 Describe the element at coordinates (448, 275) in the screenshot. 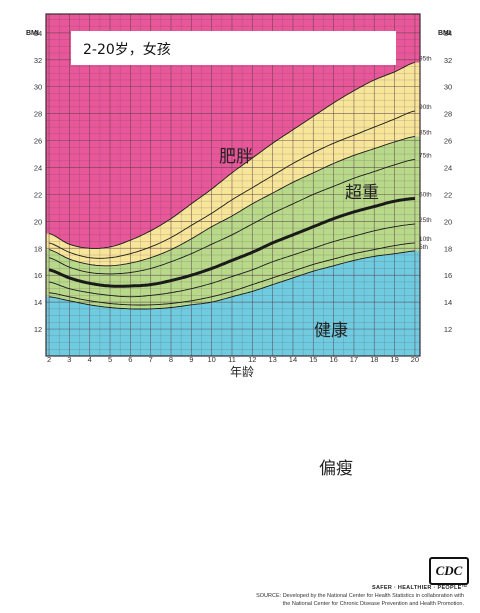

I see `y-tick-right: 16` at that location.